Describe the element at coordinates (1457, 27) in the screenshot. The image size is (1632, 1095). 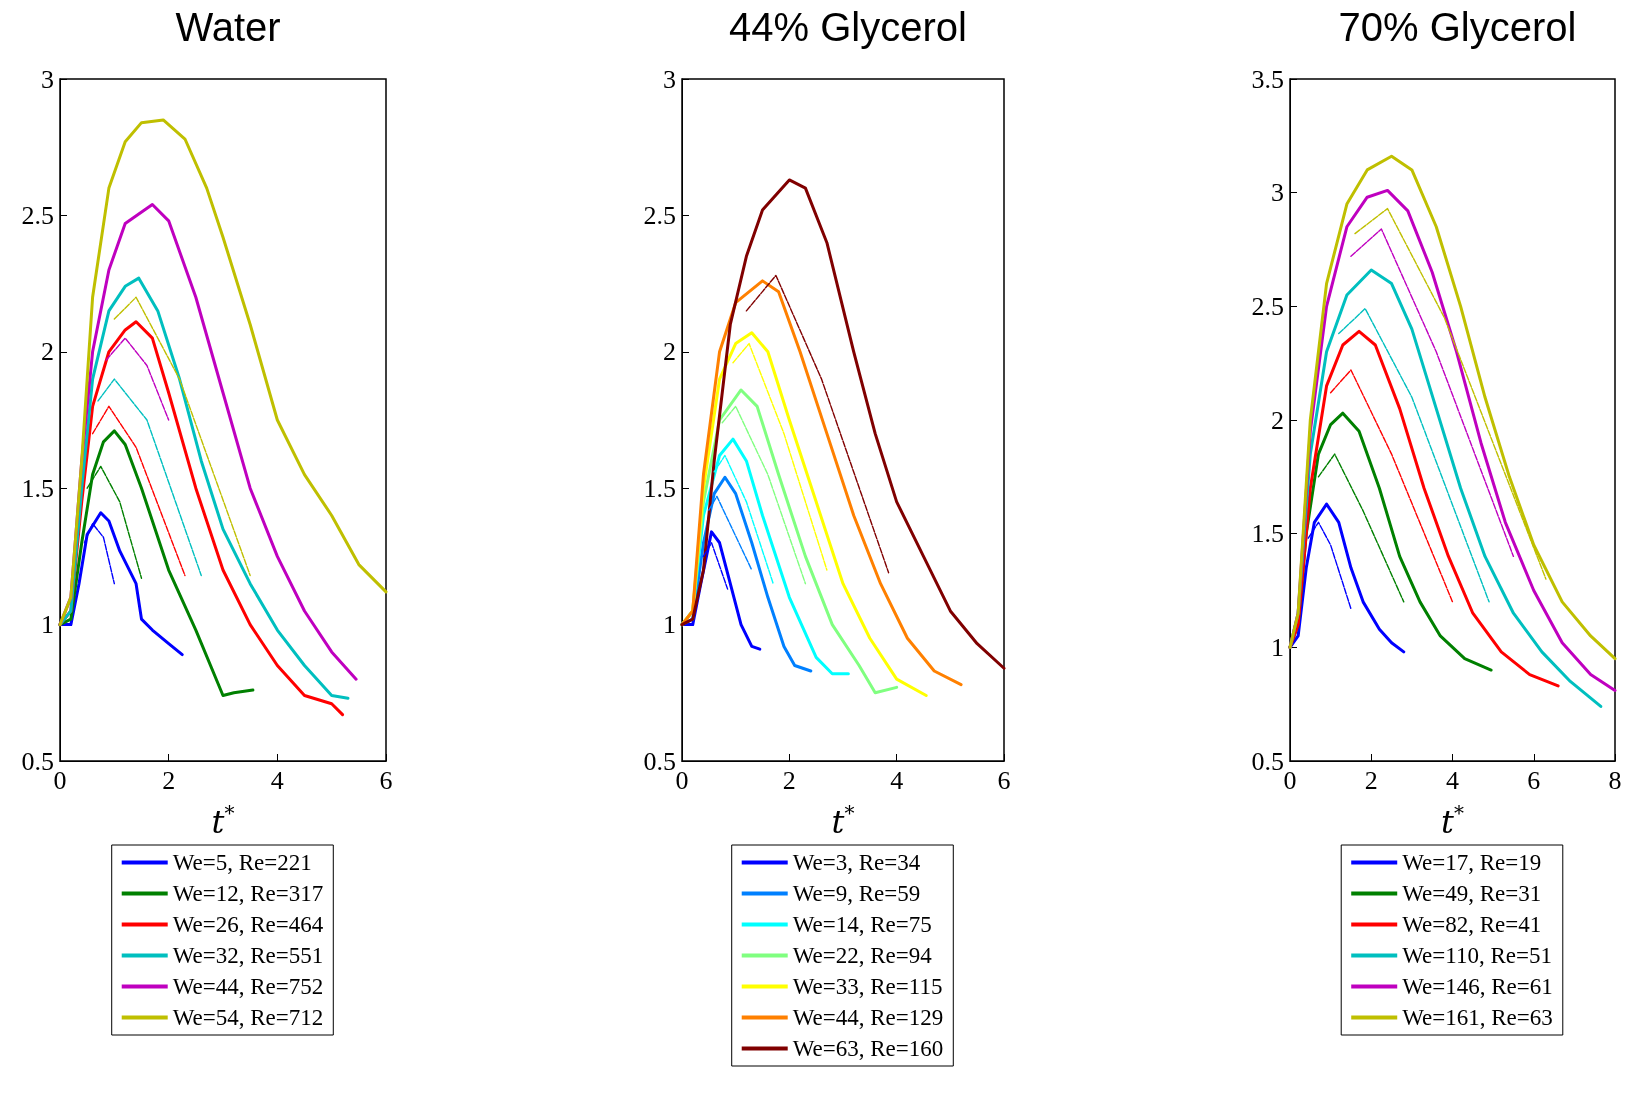
I see `chart-title: 70% Glycerol` at that location.